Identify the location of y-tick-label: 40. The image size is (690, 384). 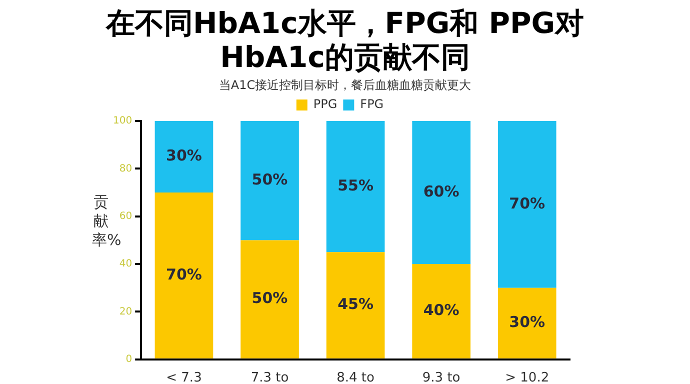
(125, 264).